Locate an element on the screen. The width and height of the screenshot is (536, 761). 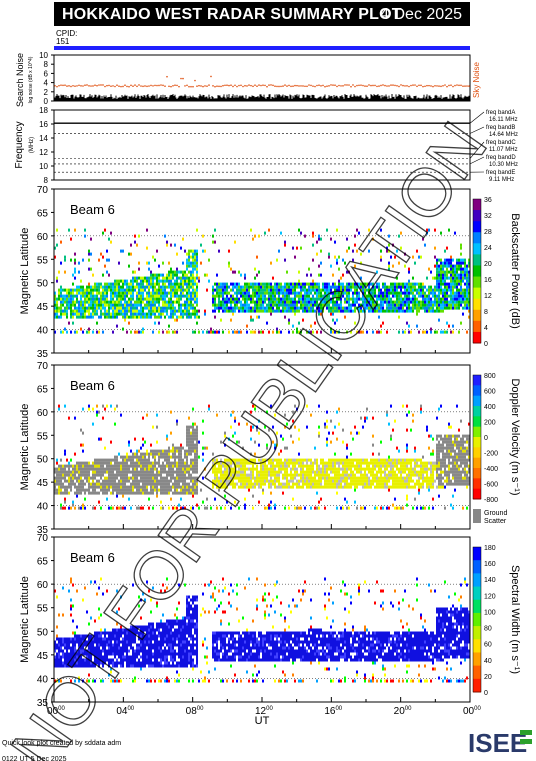
cpid-label: CPID: is located at coordinates (66, 33).